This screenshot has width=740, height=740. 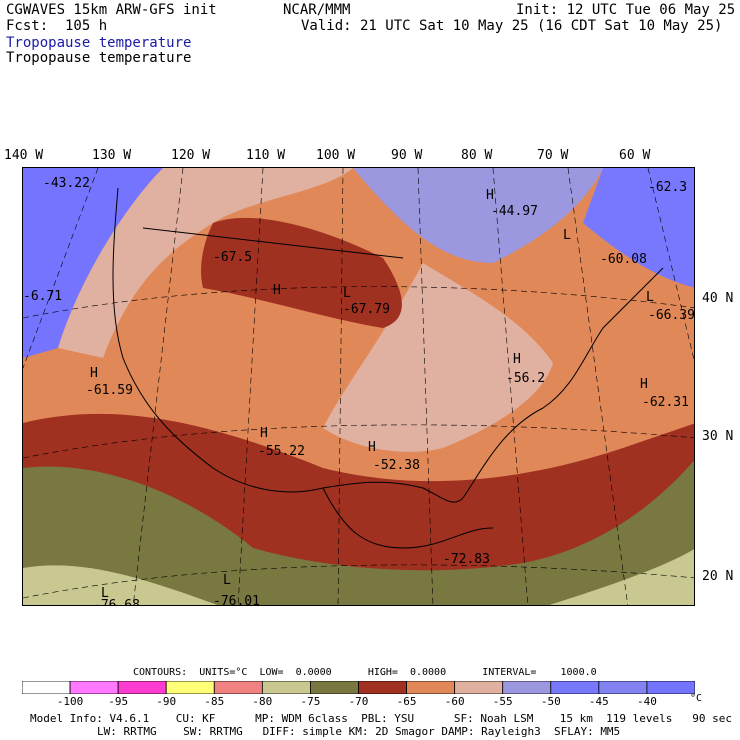 I want to click on colorbar-tick-label: -90, so click(x=166, y=701).